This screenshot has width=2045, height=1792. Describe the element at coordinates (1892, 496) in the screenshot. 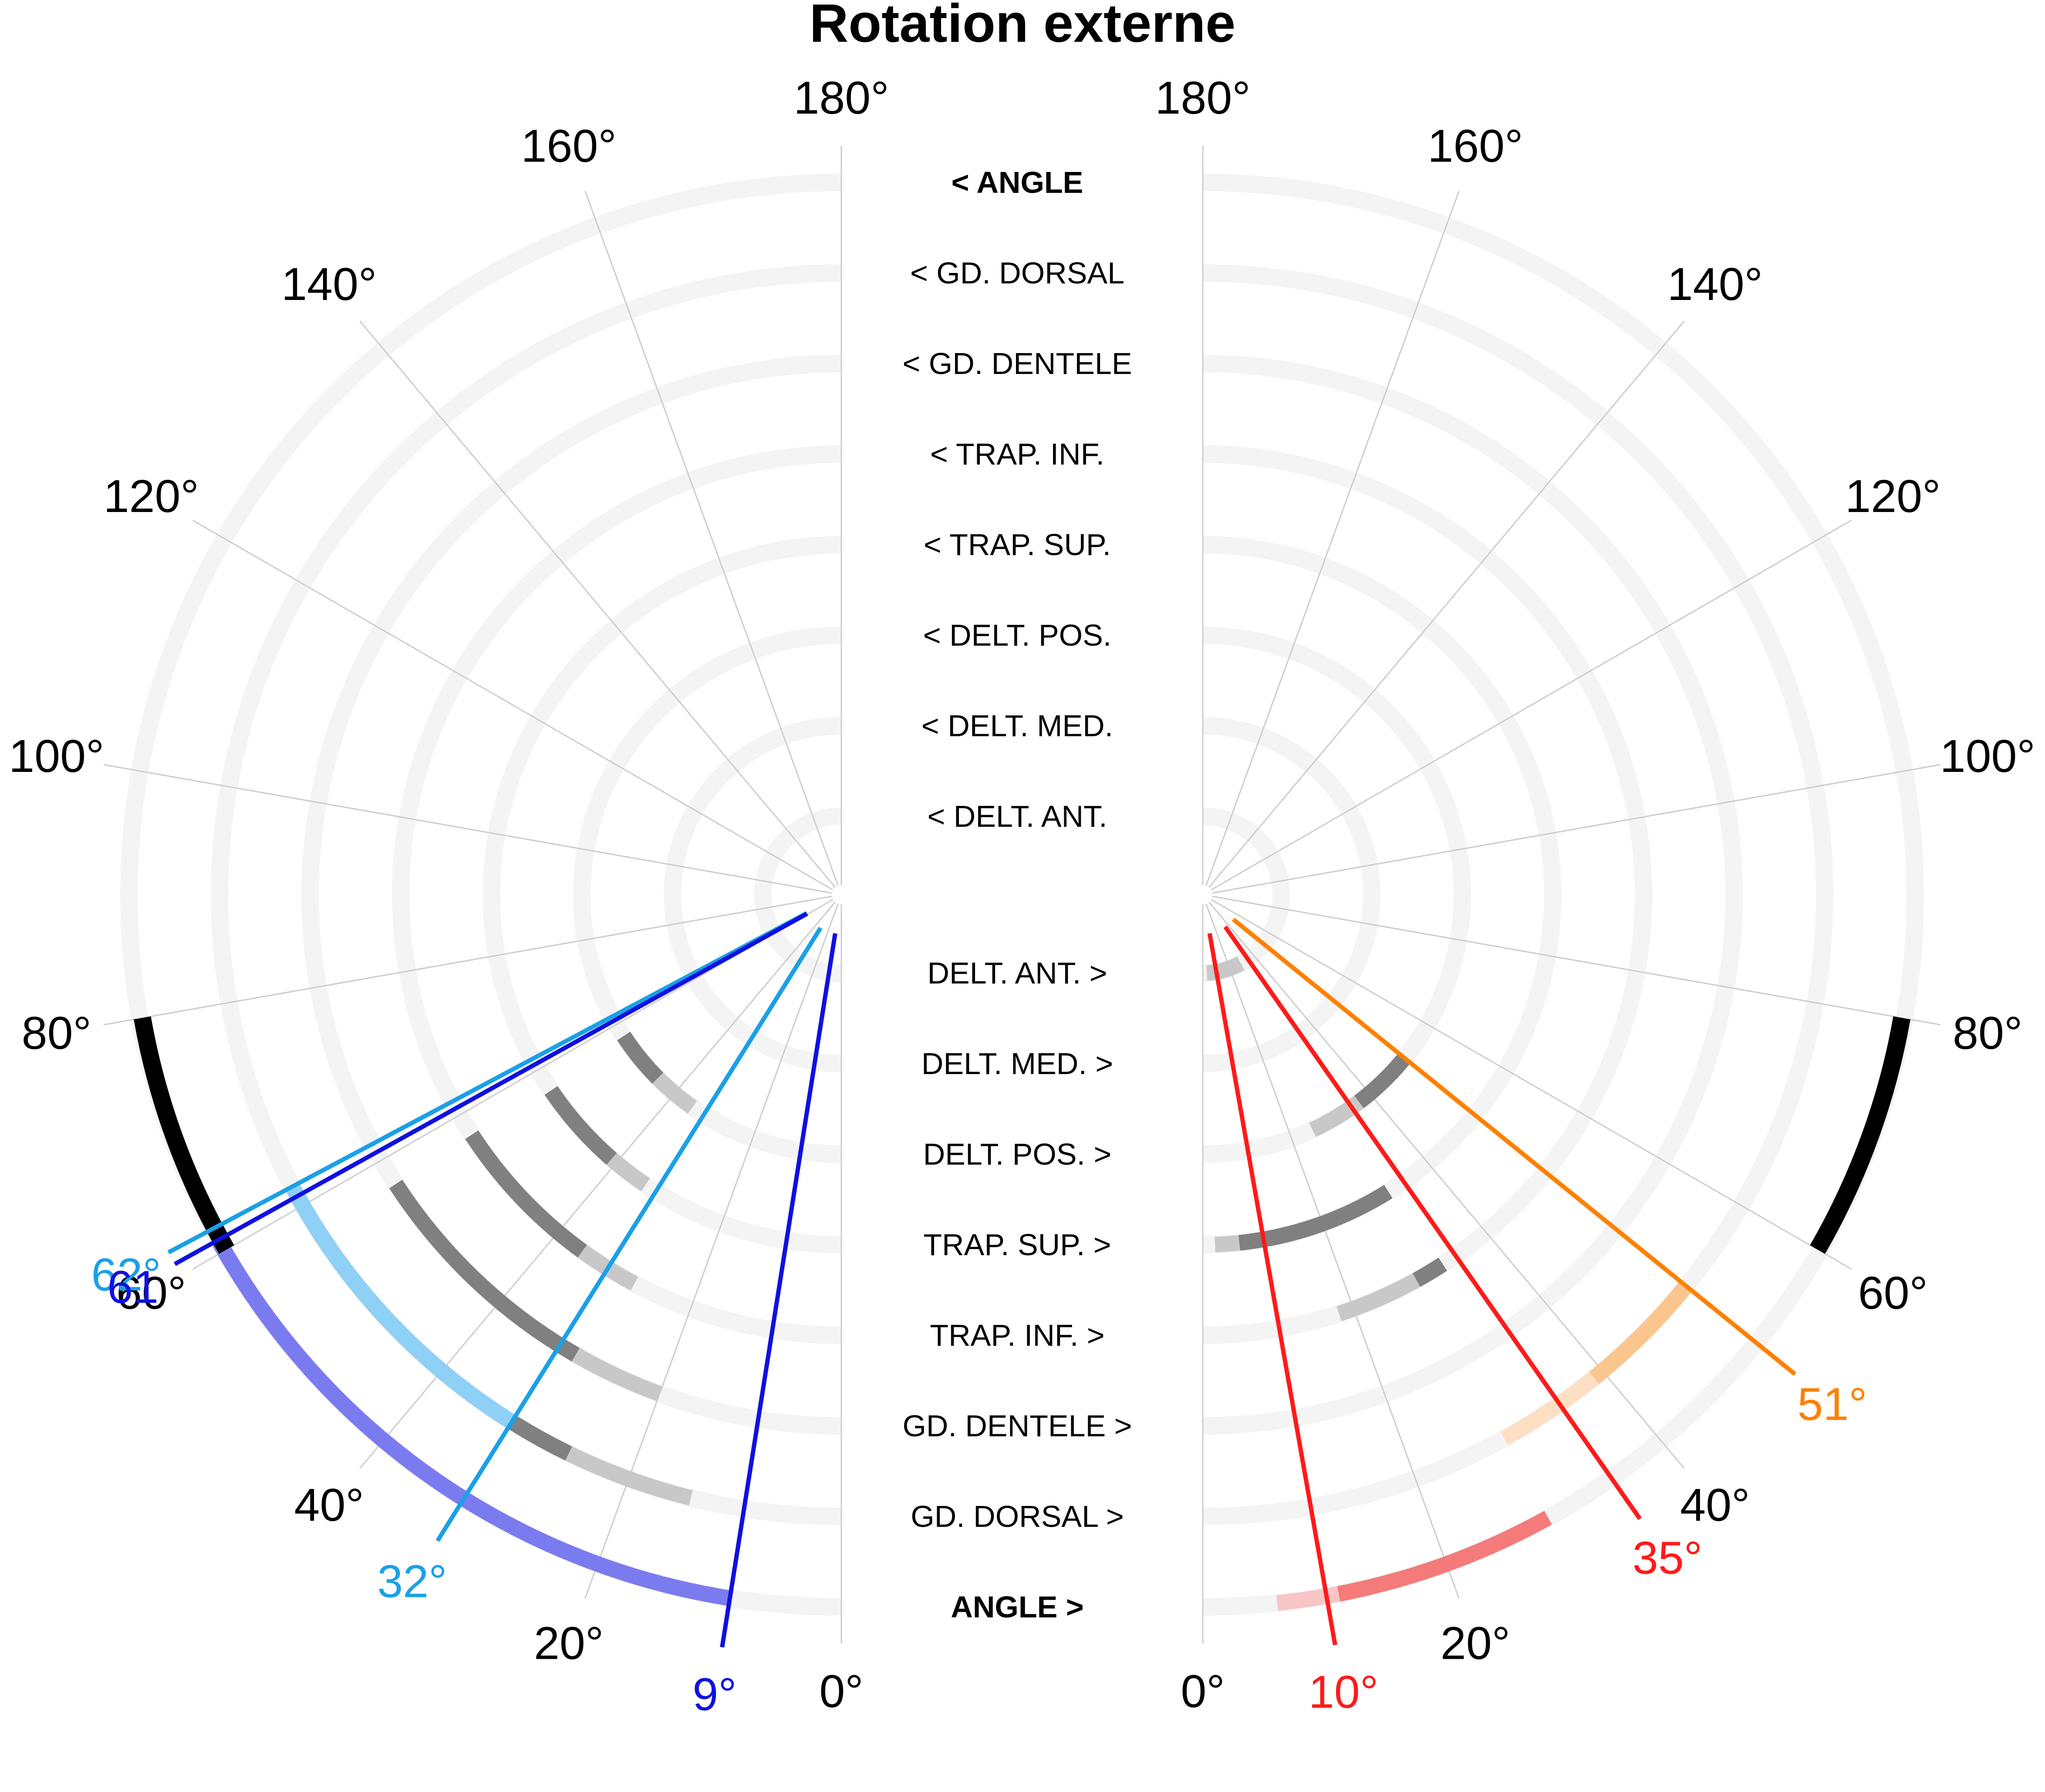

I see `right-tick-label-120: 120°` at that location.